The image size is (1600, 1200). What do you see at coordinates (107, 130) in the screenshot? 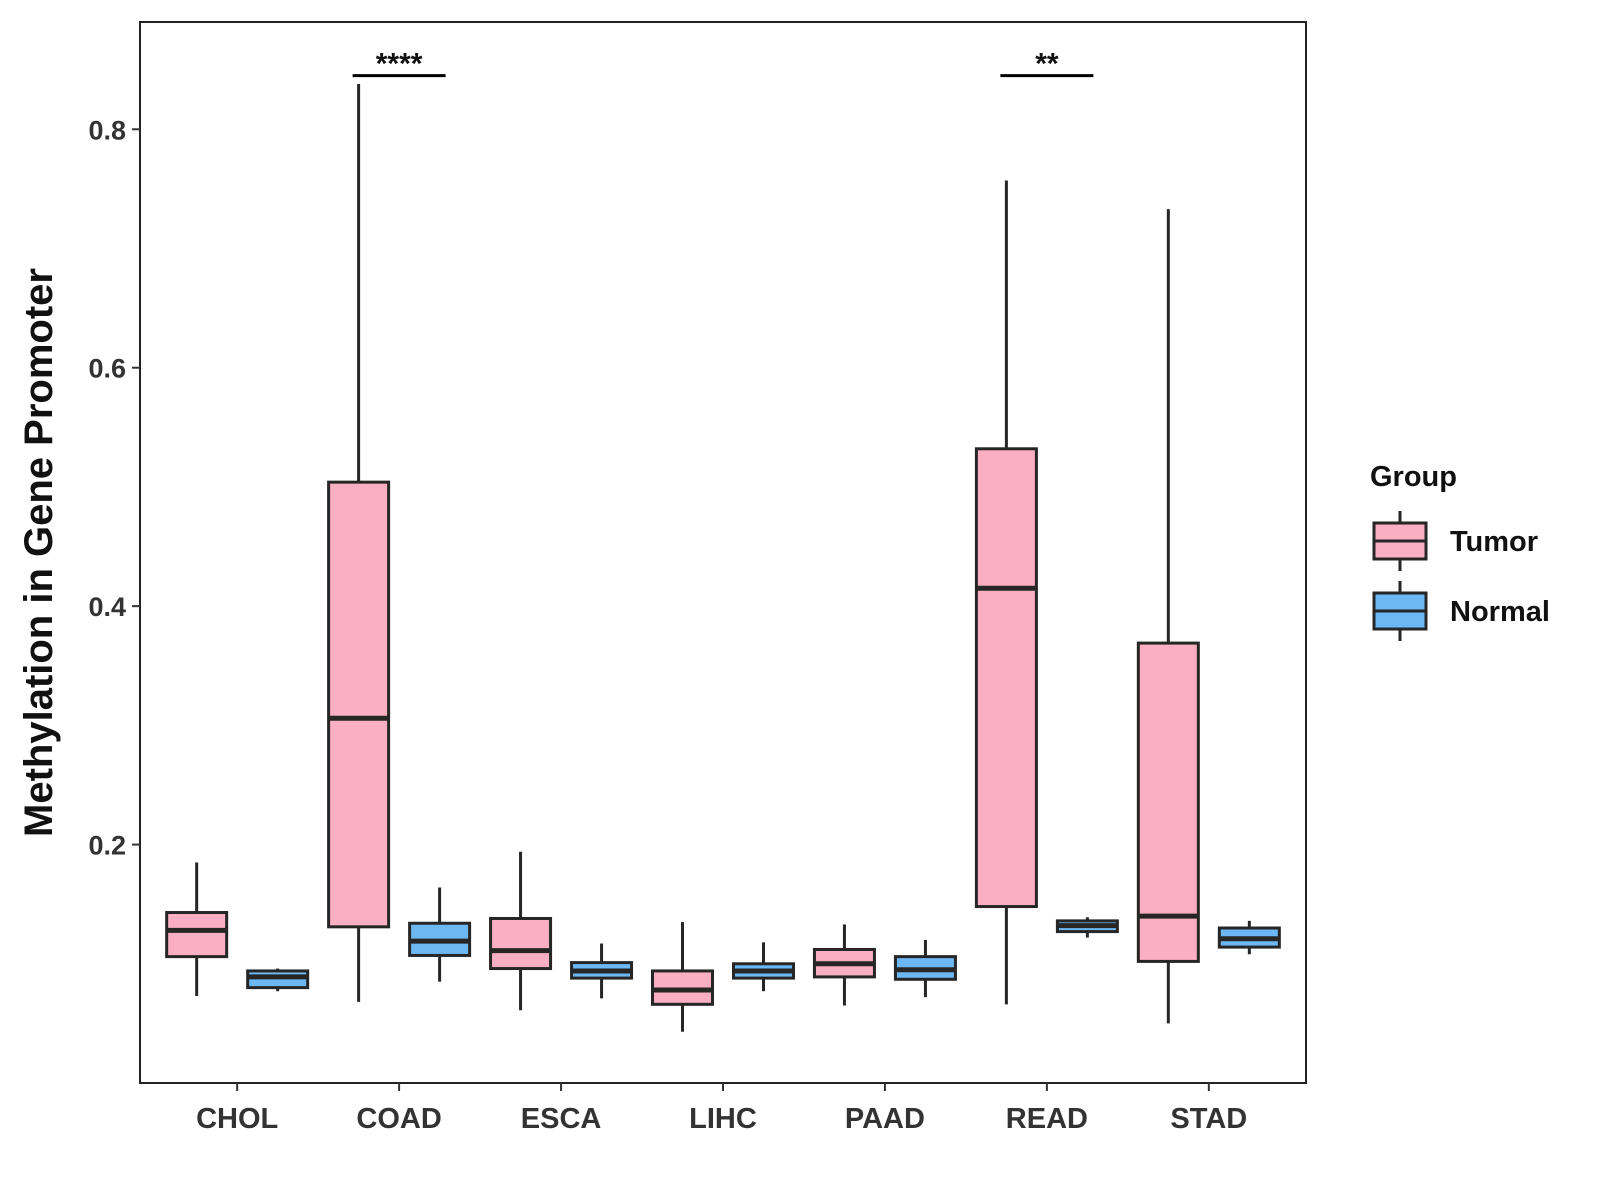
I see `y-tick-label: 0.8` at bounding box center [107, 130].